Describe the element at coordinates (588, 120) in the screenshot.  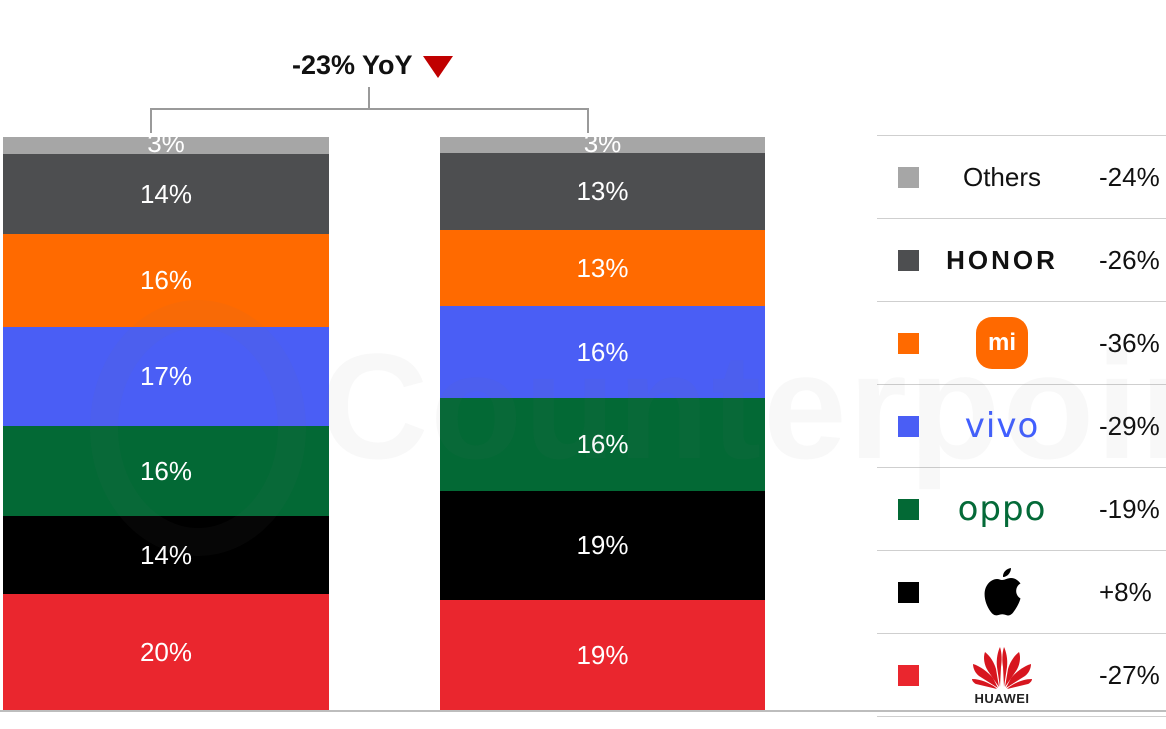
I see `bracket-right-tick` at that location.